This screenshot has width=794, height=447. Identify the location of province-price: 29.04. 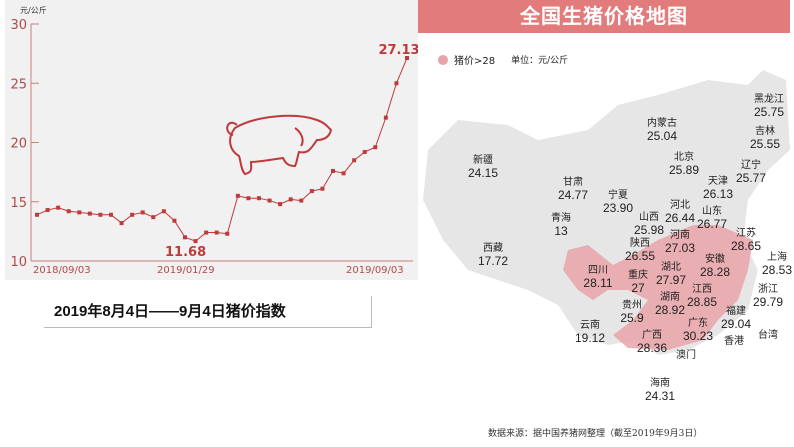
(736, 324).